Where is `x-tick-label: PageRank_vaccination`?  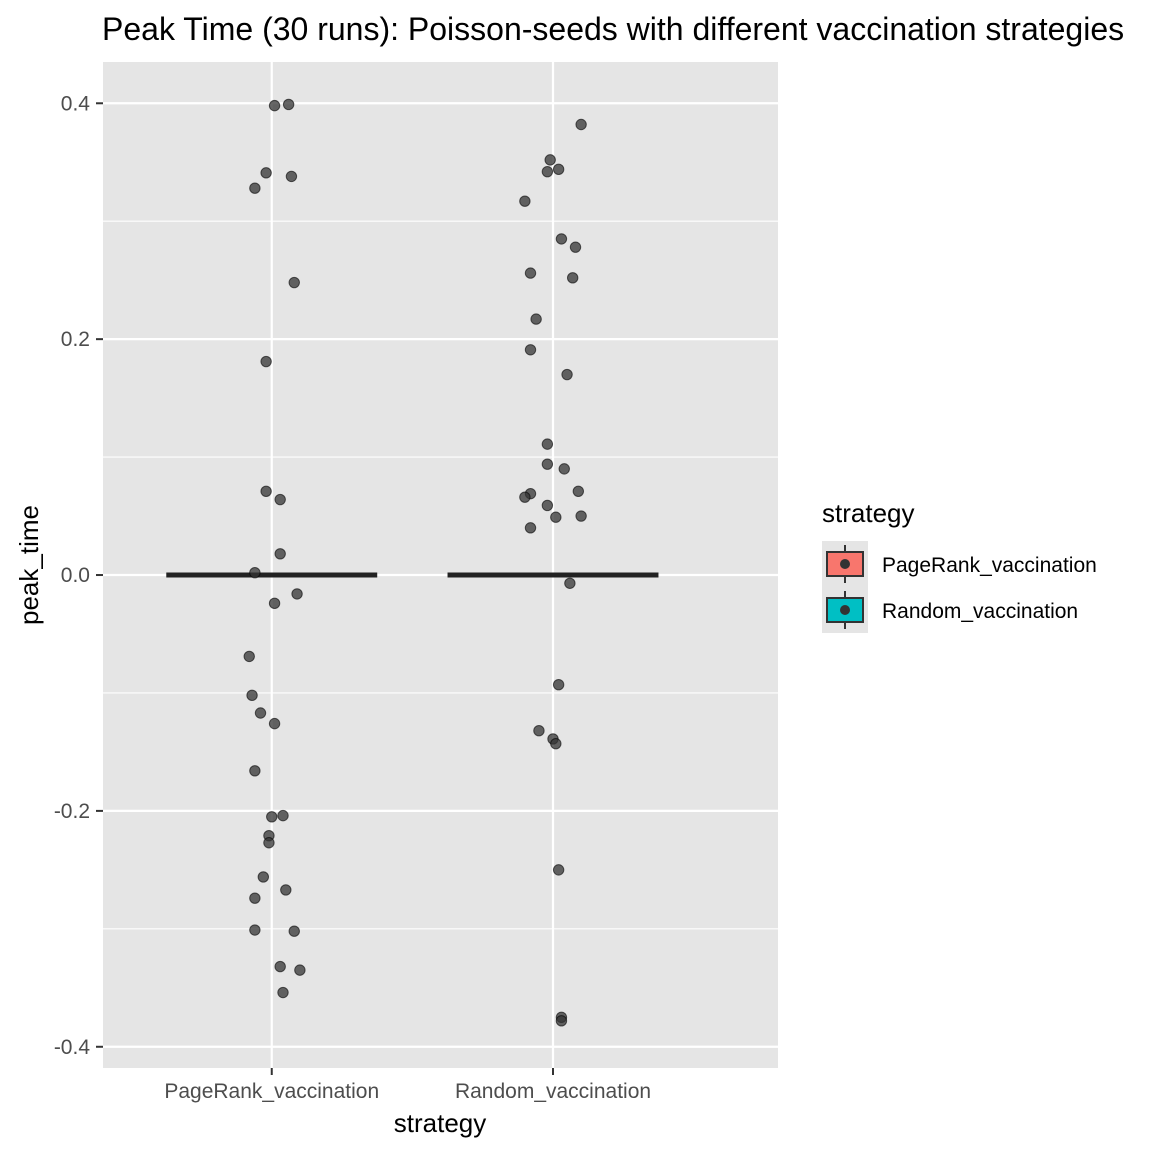 x-tick-label: PageRank_vaccination is located at coordinates (271, 1091).